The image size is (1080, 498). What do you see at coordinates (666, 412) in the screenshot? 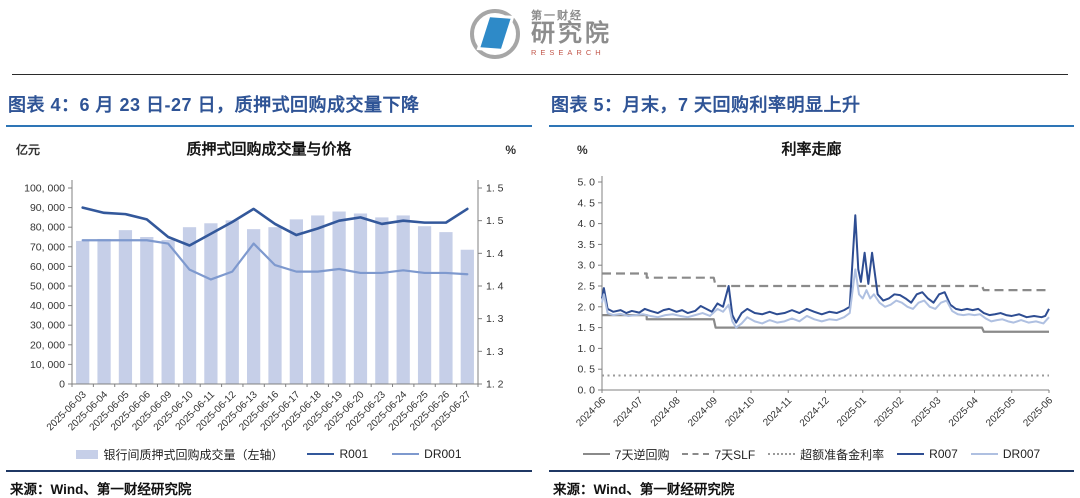
I see `x-axis-tick-label: 2024-08` at bounding box center [666, 412].